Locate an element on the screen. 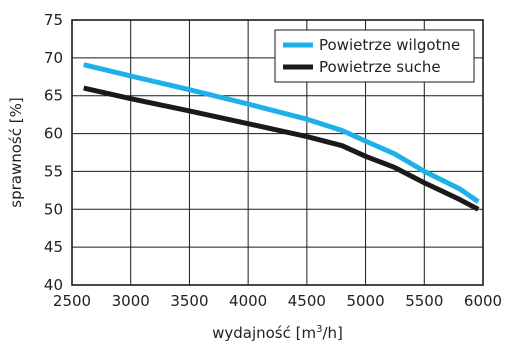  legend-box is located at coordinates (374, 56).